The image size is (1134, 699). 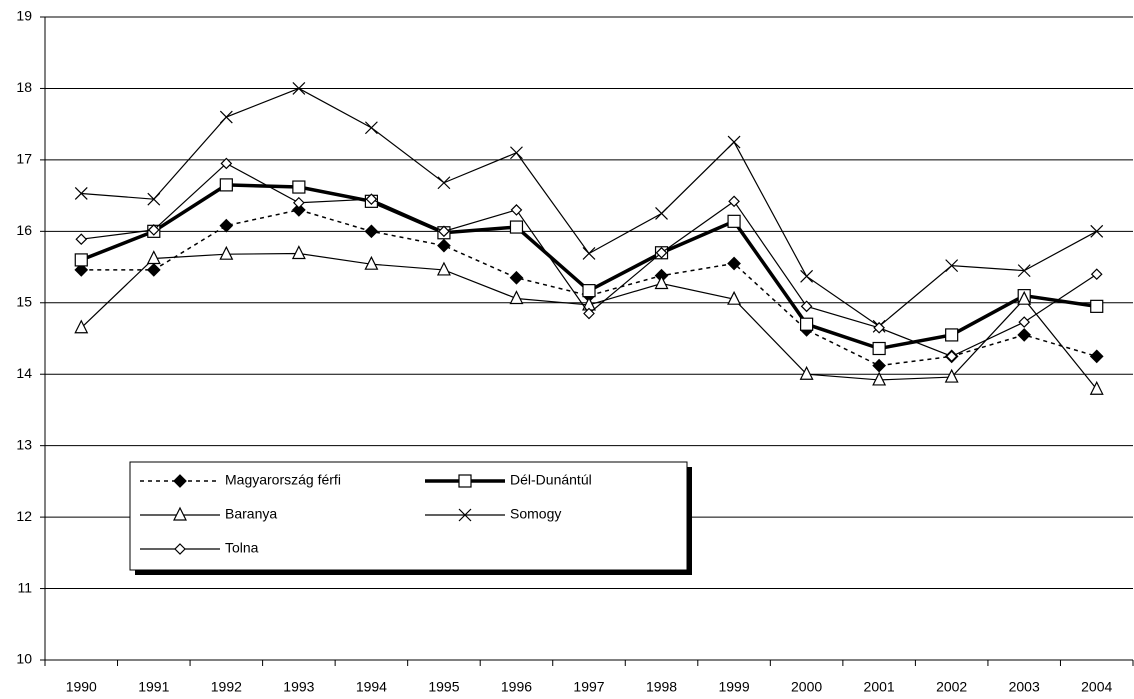 I want to click on x-tick-label: 1990, so click(x=81, y=687).